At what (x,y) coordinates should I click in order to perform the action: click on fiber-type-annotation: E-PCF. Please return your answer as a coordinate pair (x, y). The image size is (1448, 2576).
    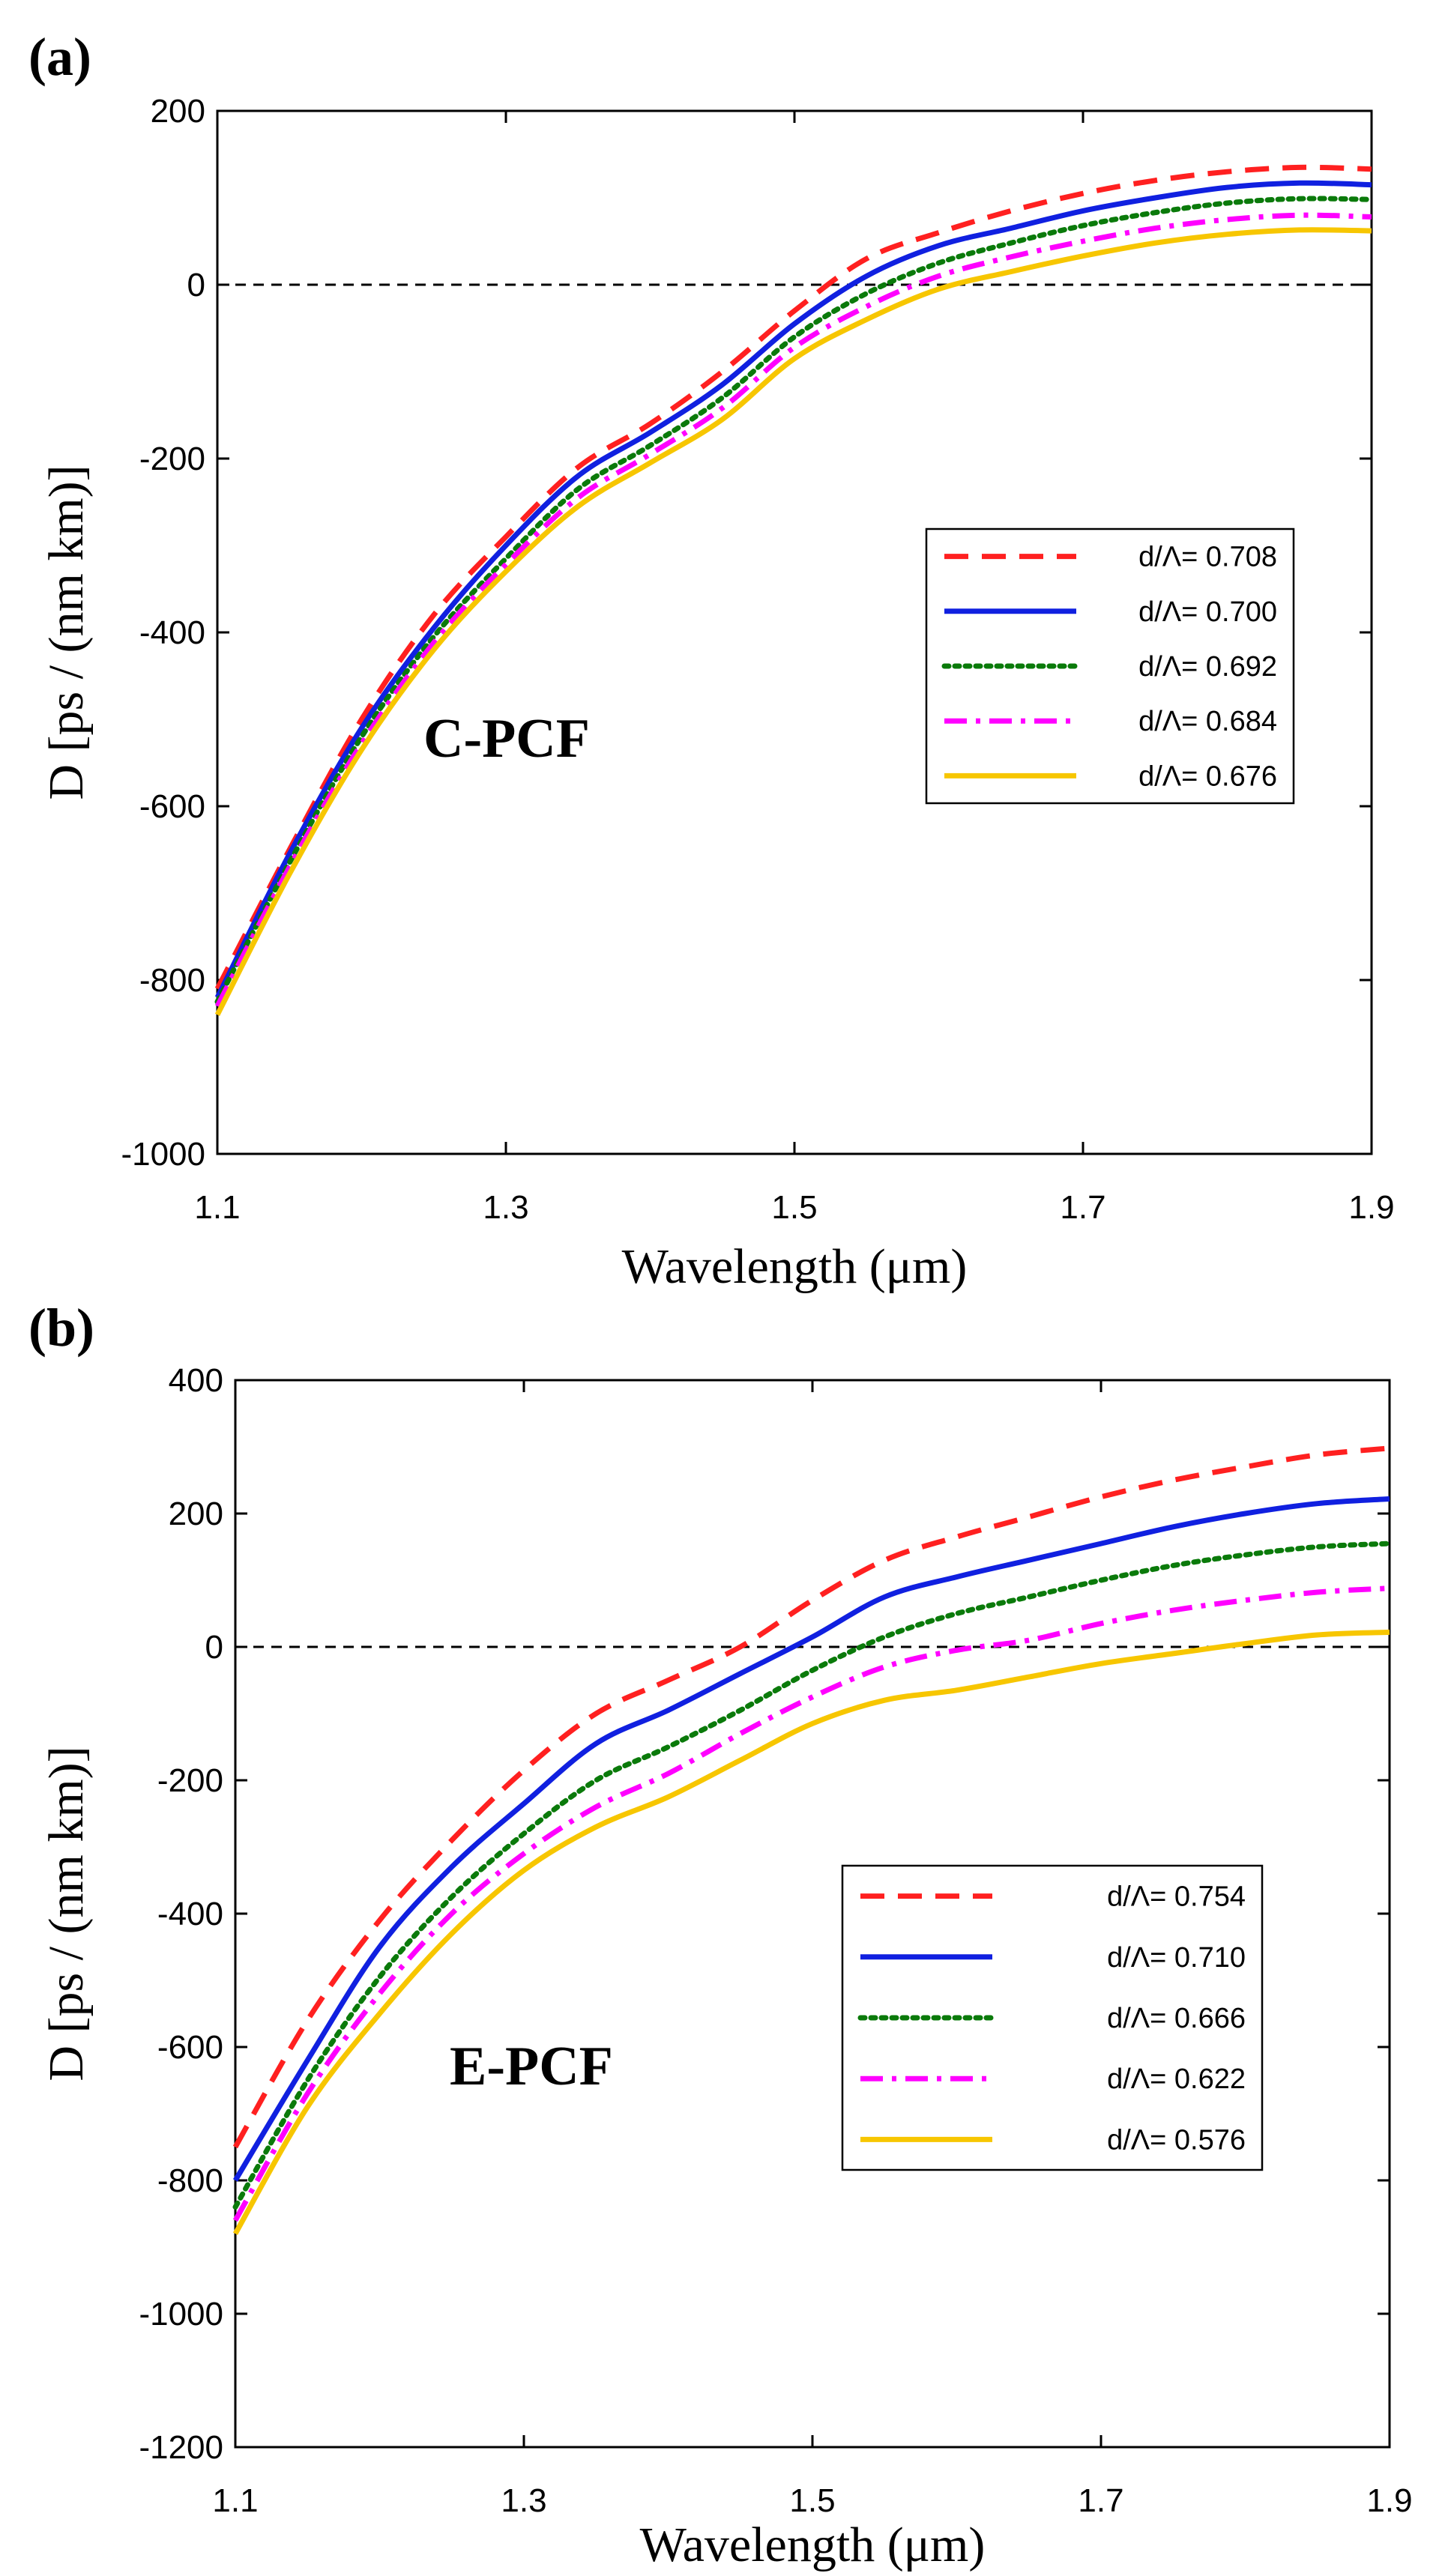
    Looking at the image, I should click on (532, 2066).